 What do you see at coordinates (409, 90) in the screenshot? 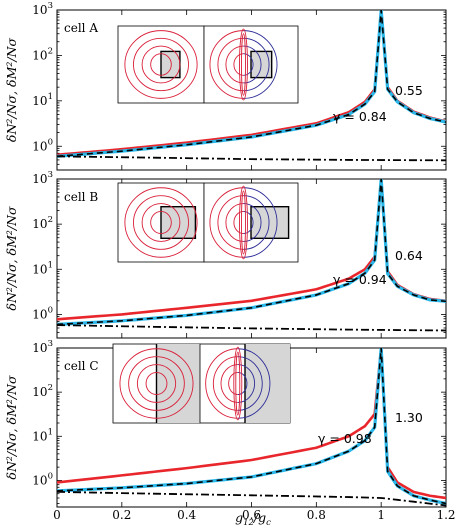
I see `end-value-label: 0.55` at bounding box center [409, 90].